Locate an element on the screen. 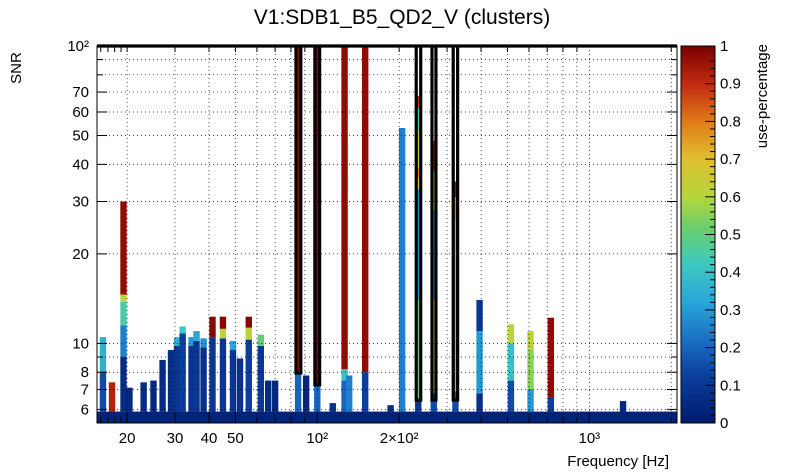 The image size is (805, 472). y-tick-label: 6 is located at coordinates (85, 409).